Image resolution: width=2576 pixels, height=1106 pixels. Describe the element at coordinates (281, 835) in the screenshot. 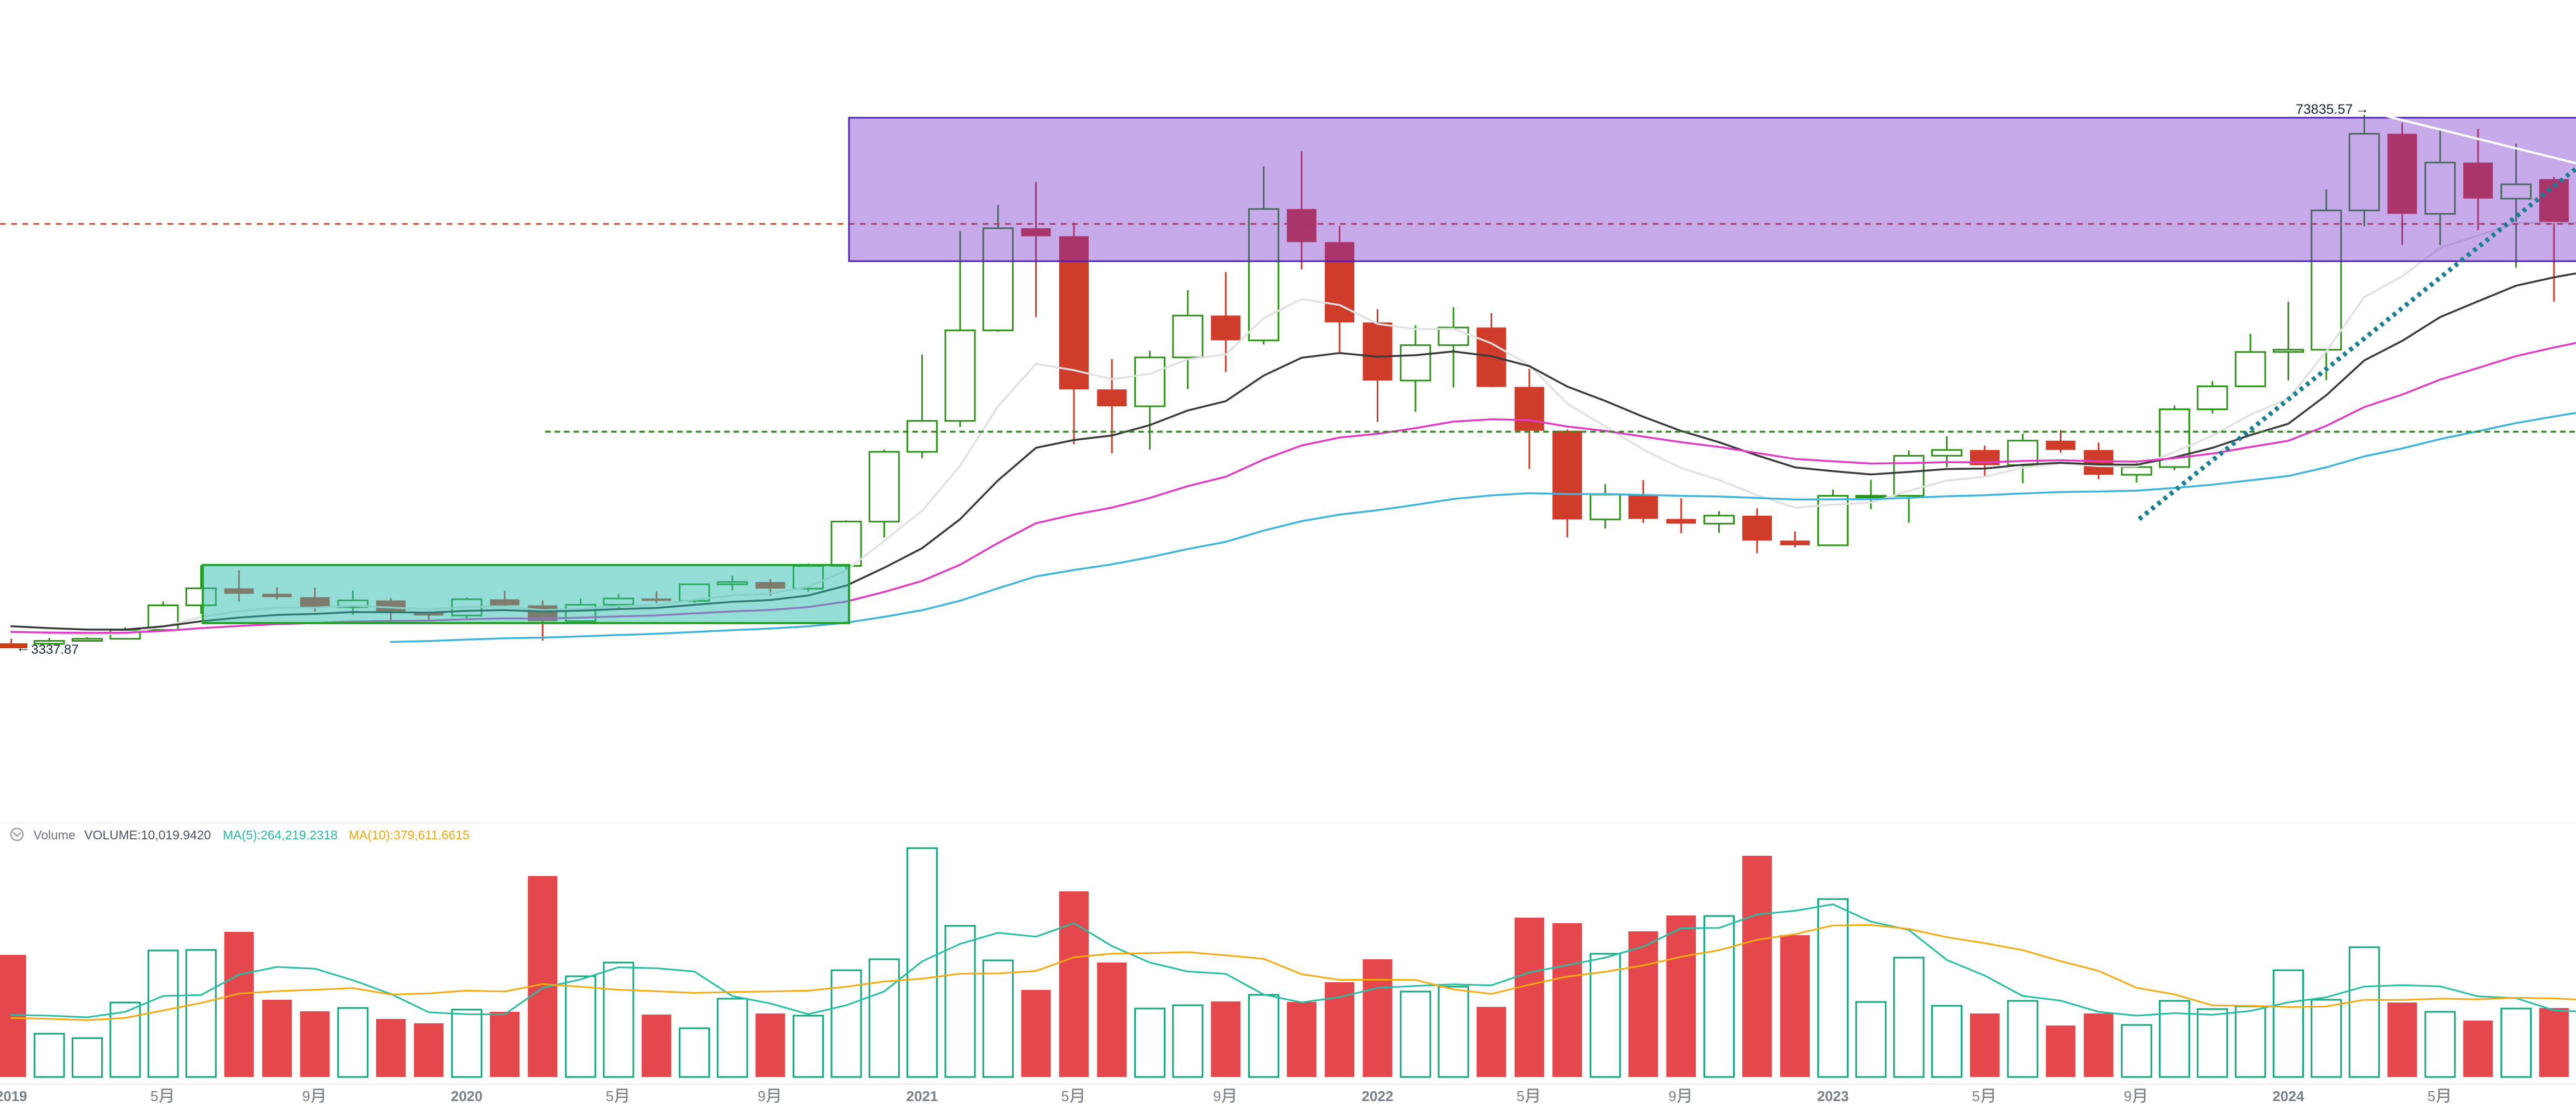

I see `svg-text: MA(5):264,219.2318` at that location.